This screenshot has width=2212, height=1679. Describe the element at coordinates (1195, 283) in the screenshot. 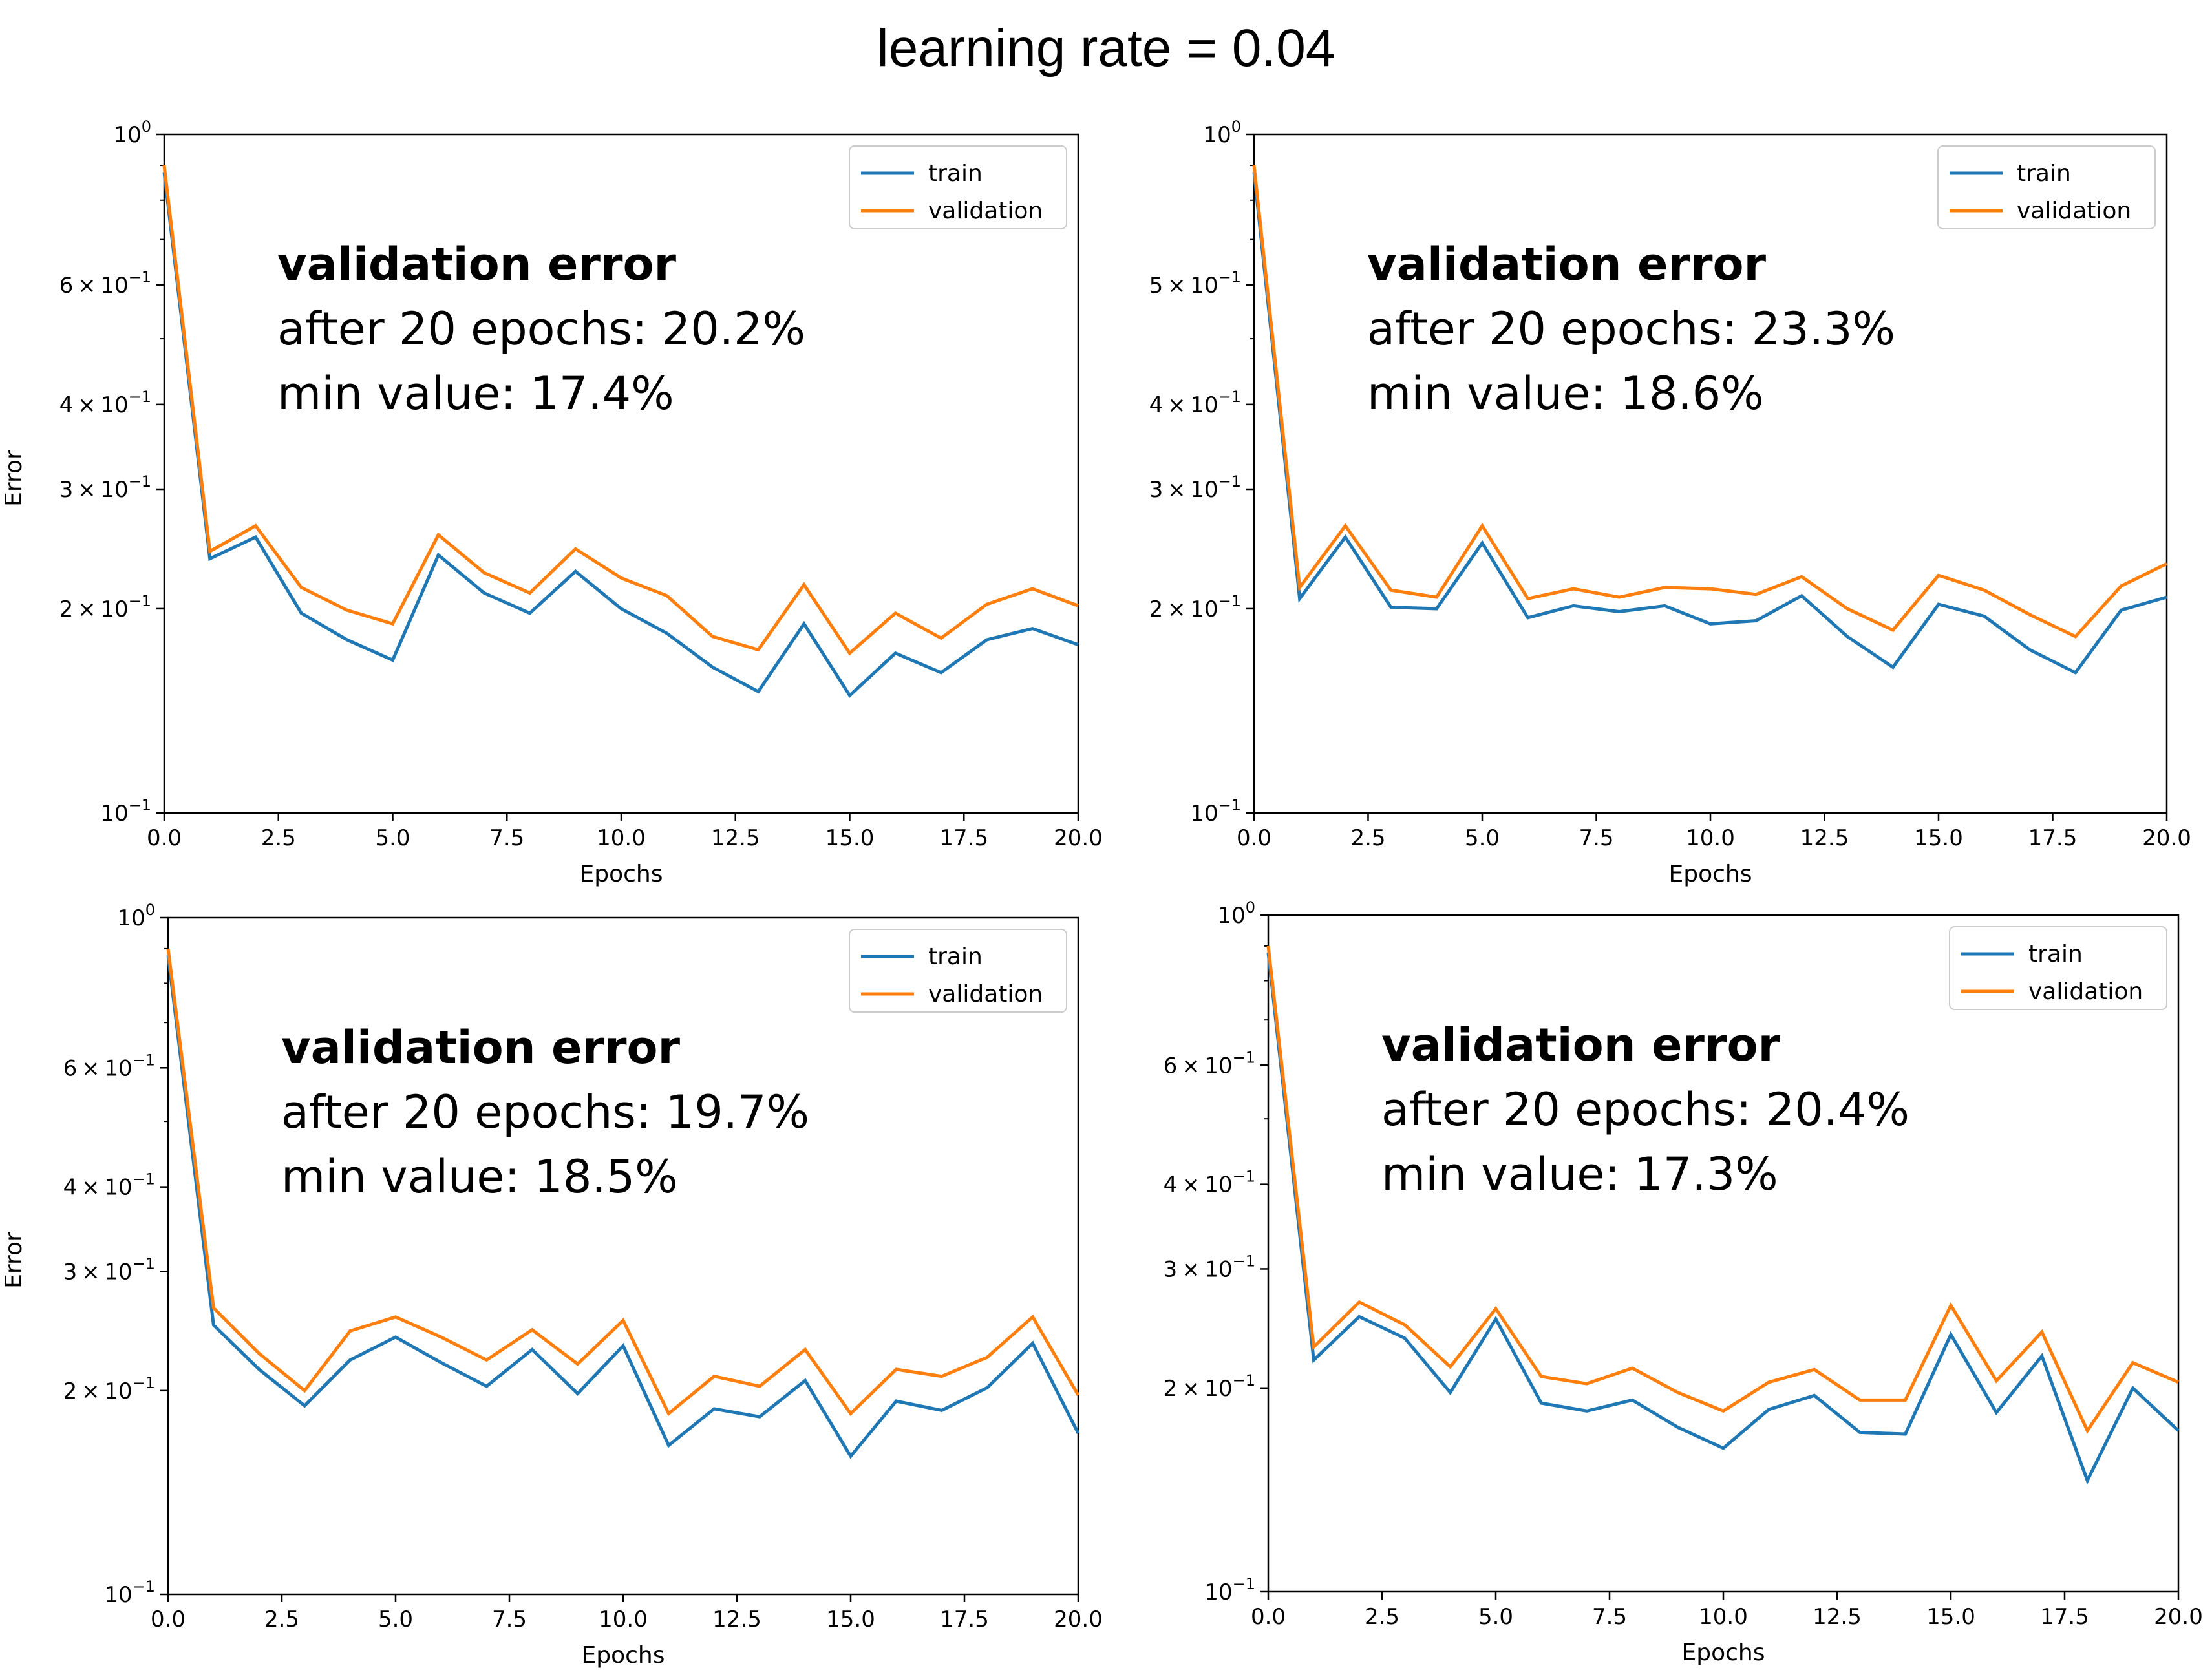

I see `y-tick-label: 5 × 10⁻¹` at that location.